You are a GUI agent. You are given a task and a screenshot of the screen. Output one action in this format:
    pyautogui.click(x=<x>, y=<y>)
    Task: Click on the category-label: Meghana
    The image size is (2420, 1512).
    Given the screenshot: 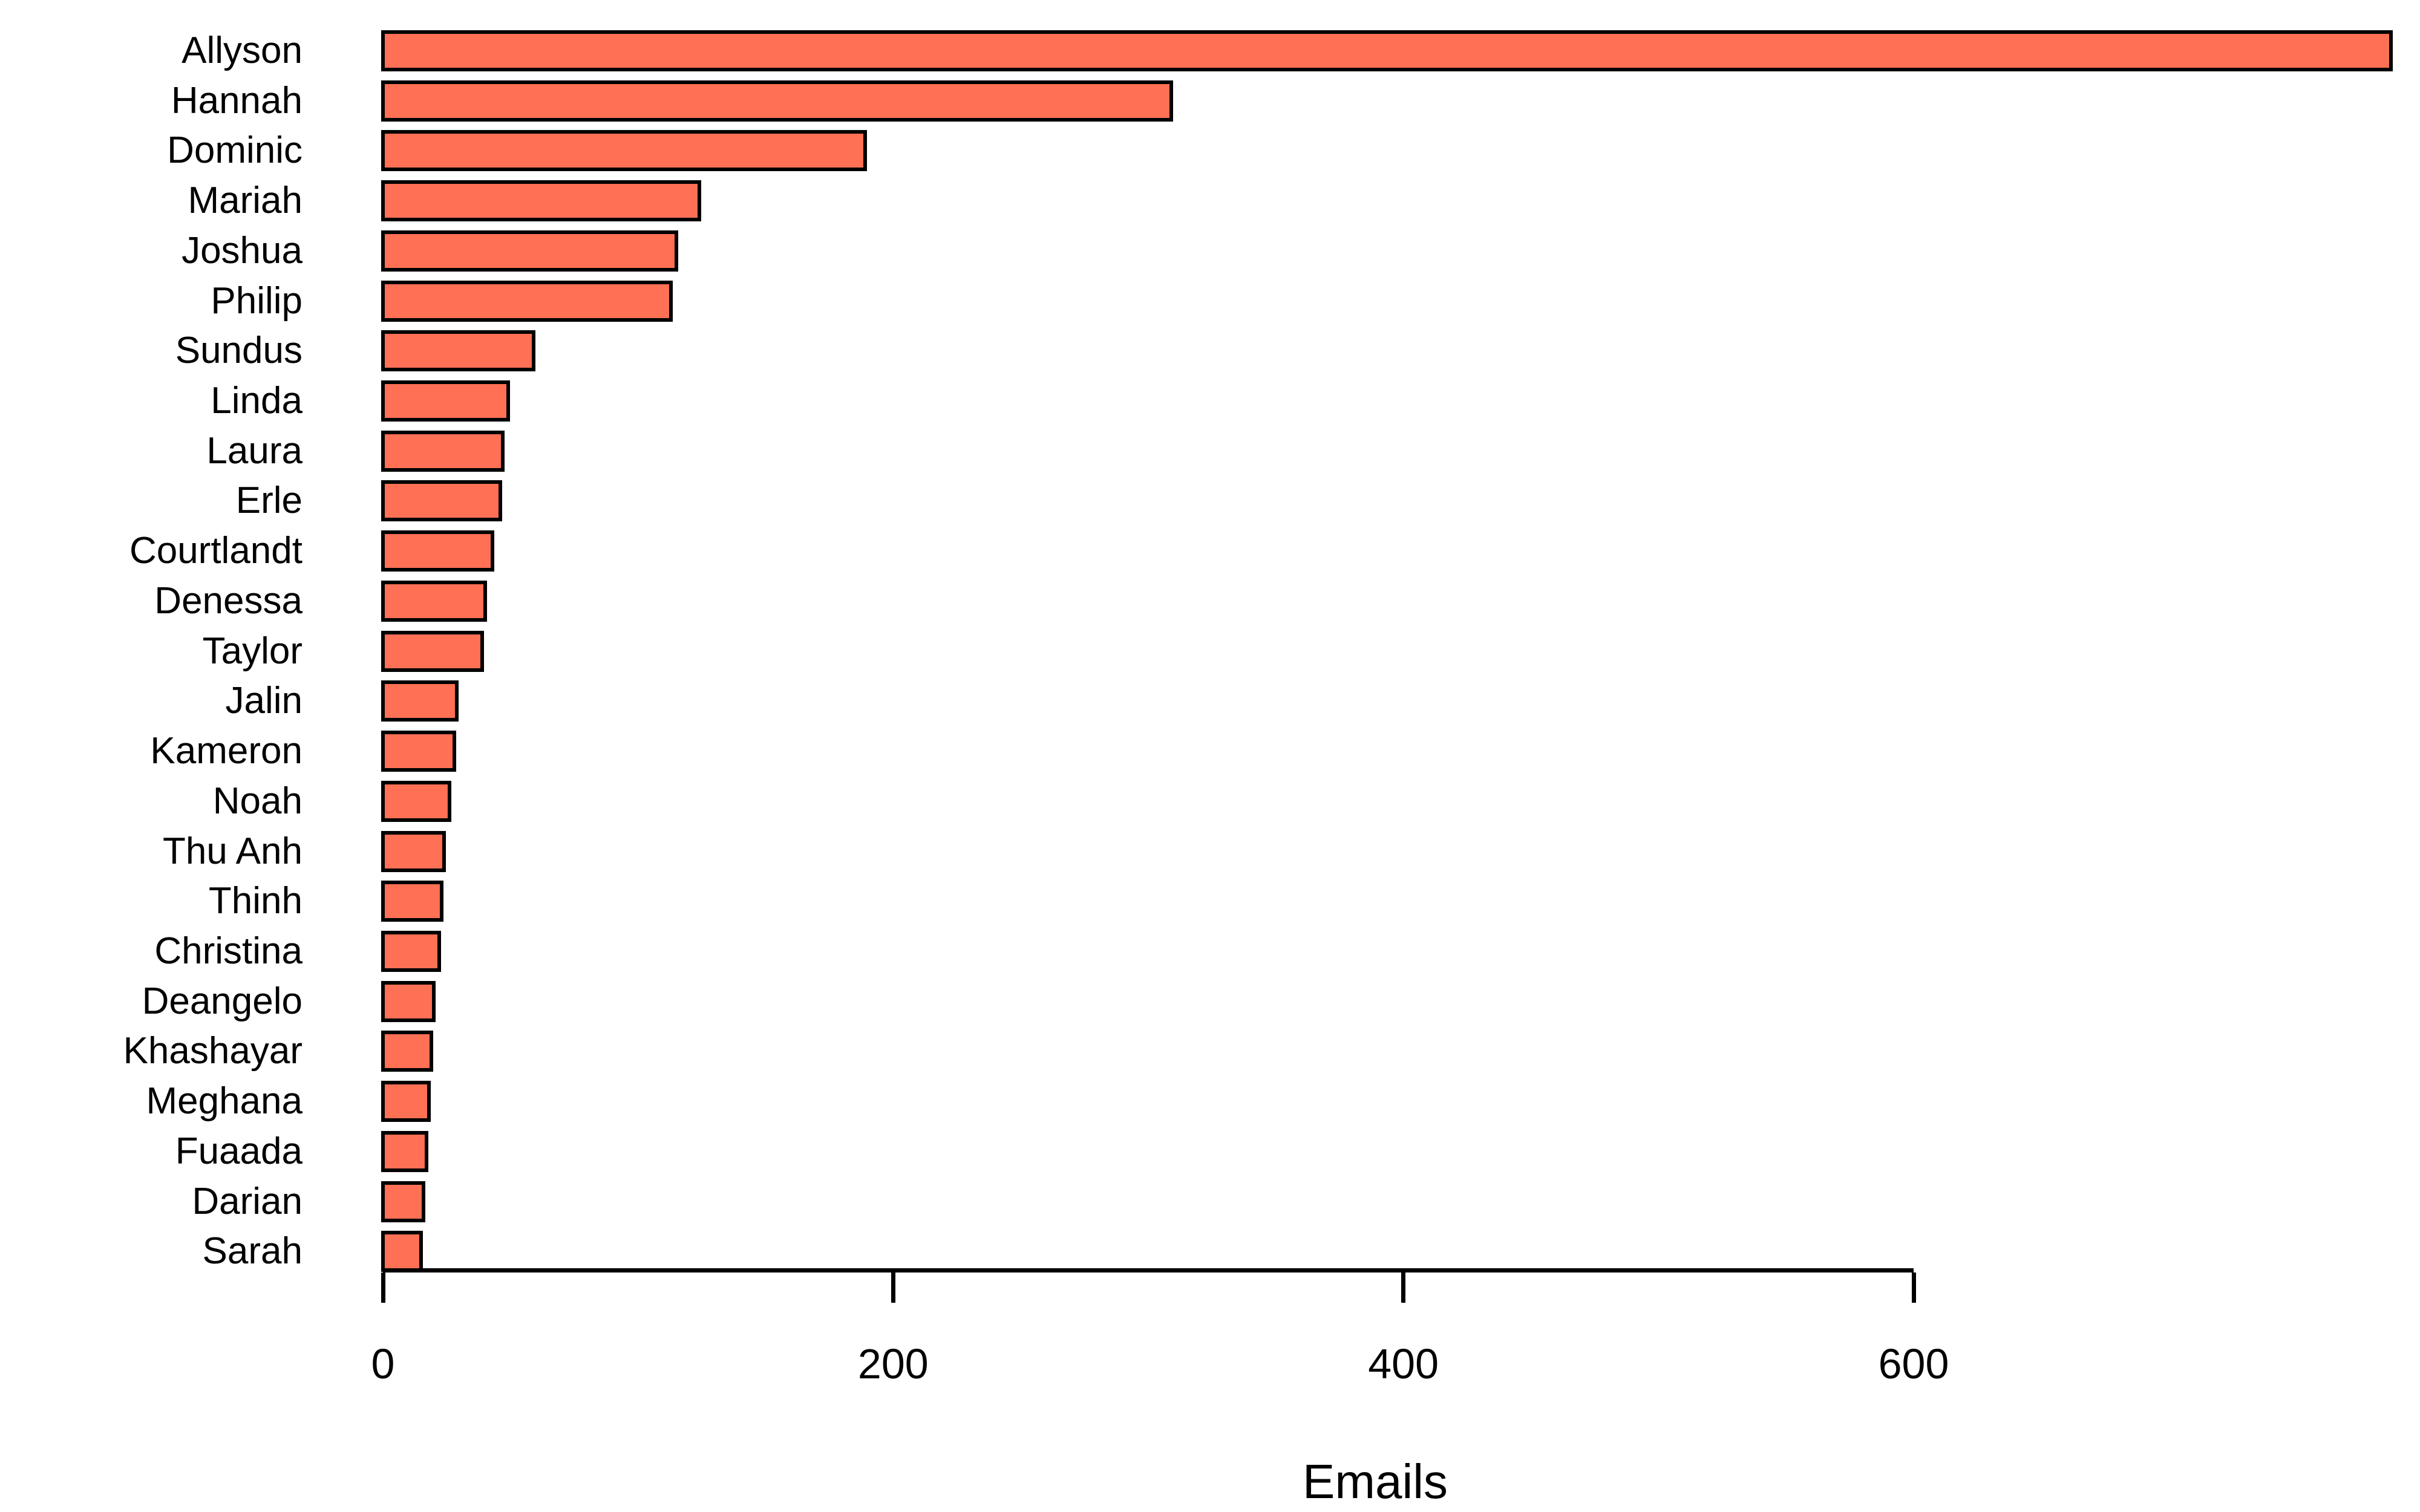 What is the action you would take?
    pyautogui.click(x=224, y=1101)
    